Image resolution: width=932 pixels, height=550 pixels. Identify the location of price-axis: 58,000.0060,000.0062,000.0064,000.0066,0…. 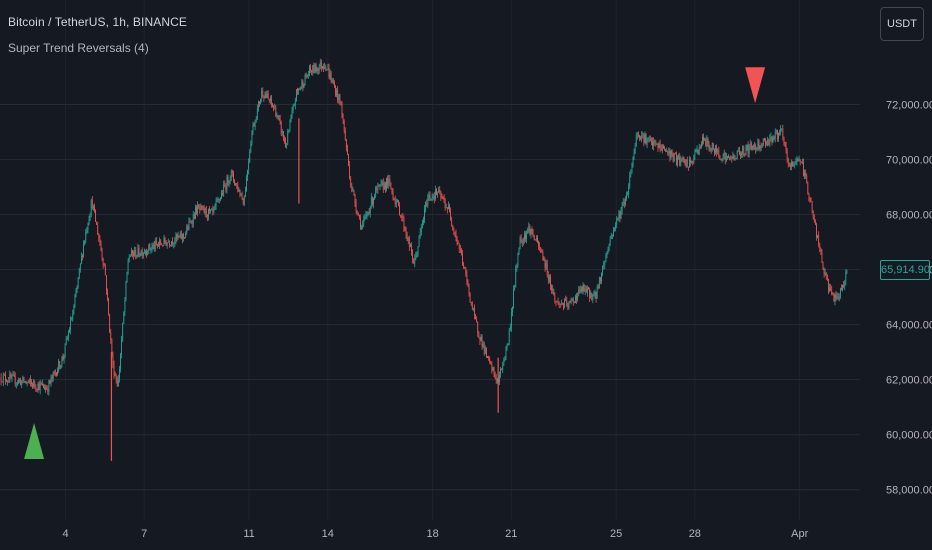
(909, 298).